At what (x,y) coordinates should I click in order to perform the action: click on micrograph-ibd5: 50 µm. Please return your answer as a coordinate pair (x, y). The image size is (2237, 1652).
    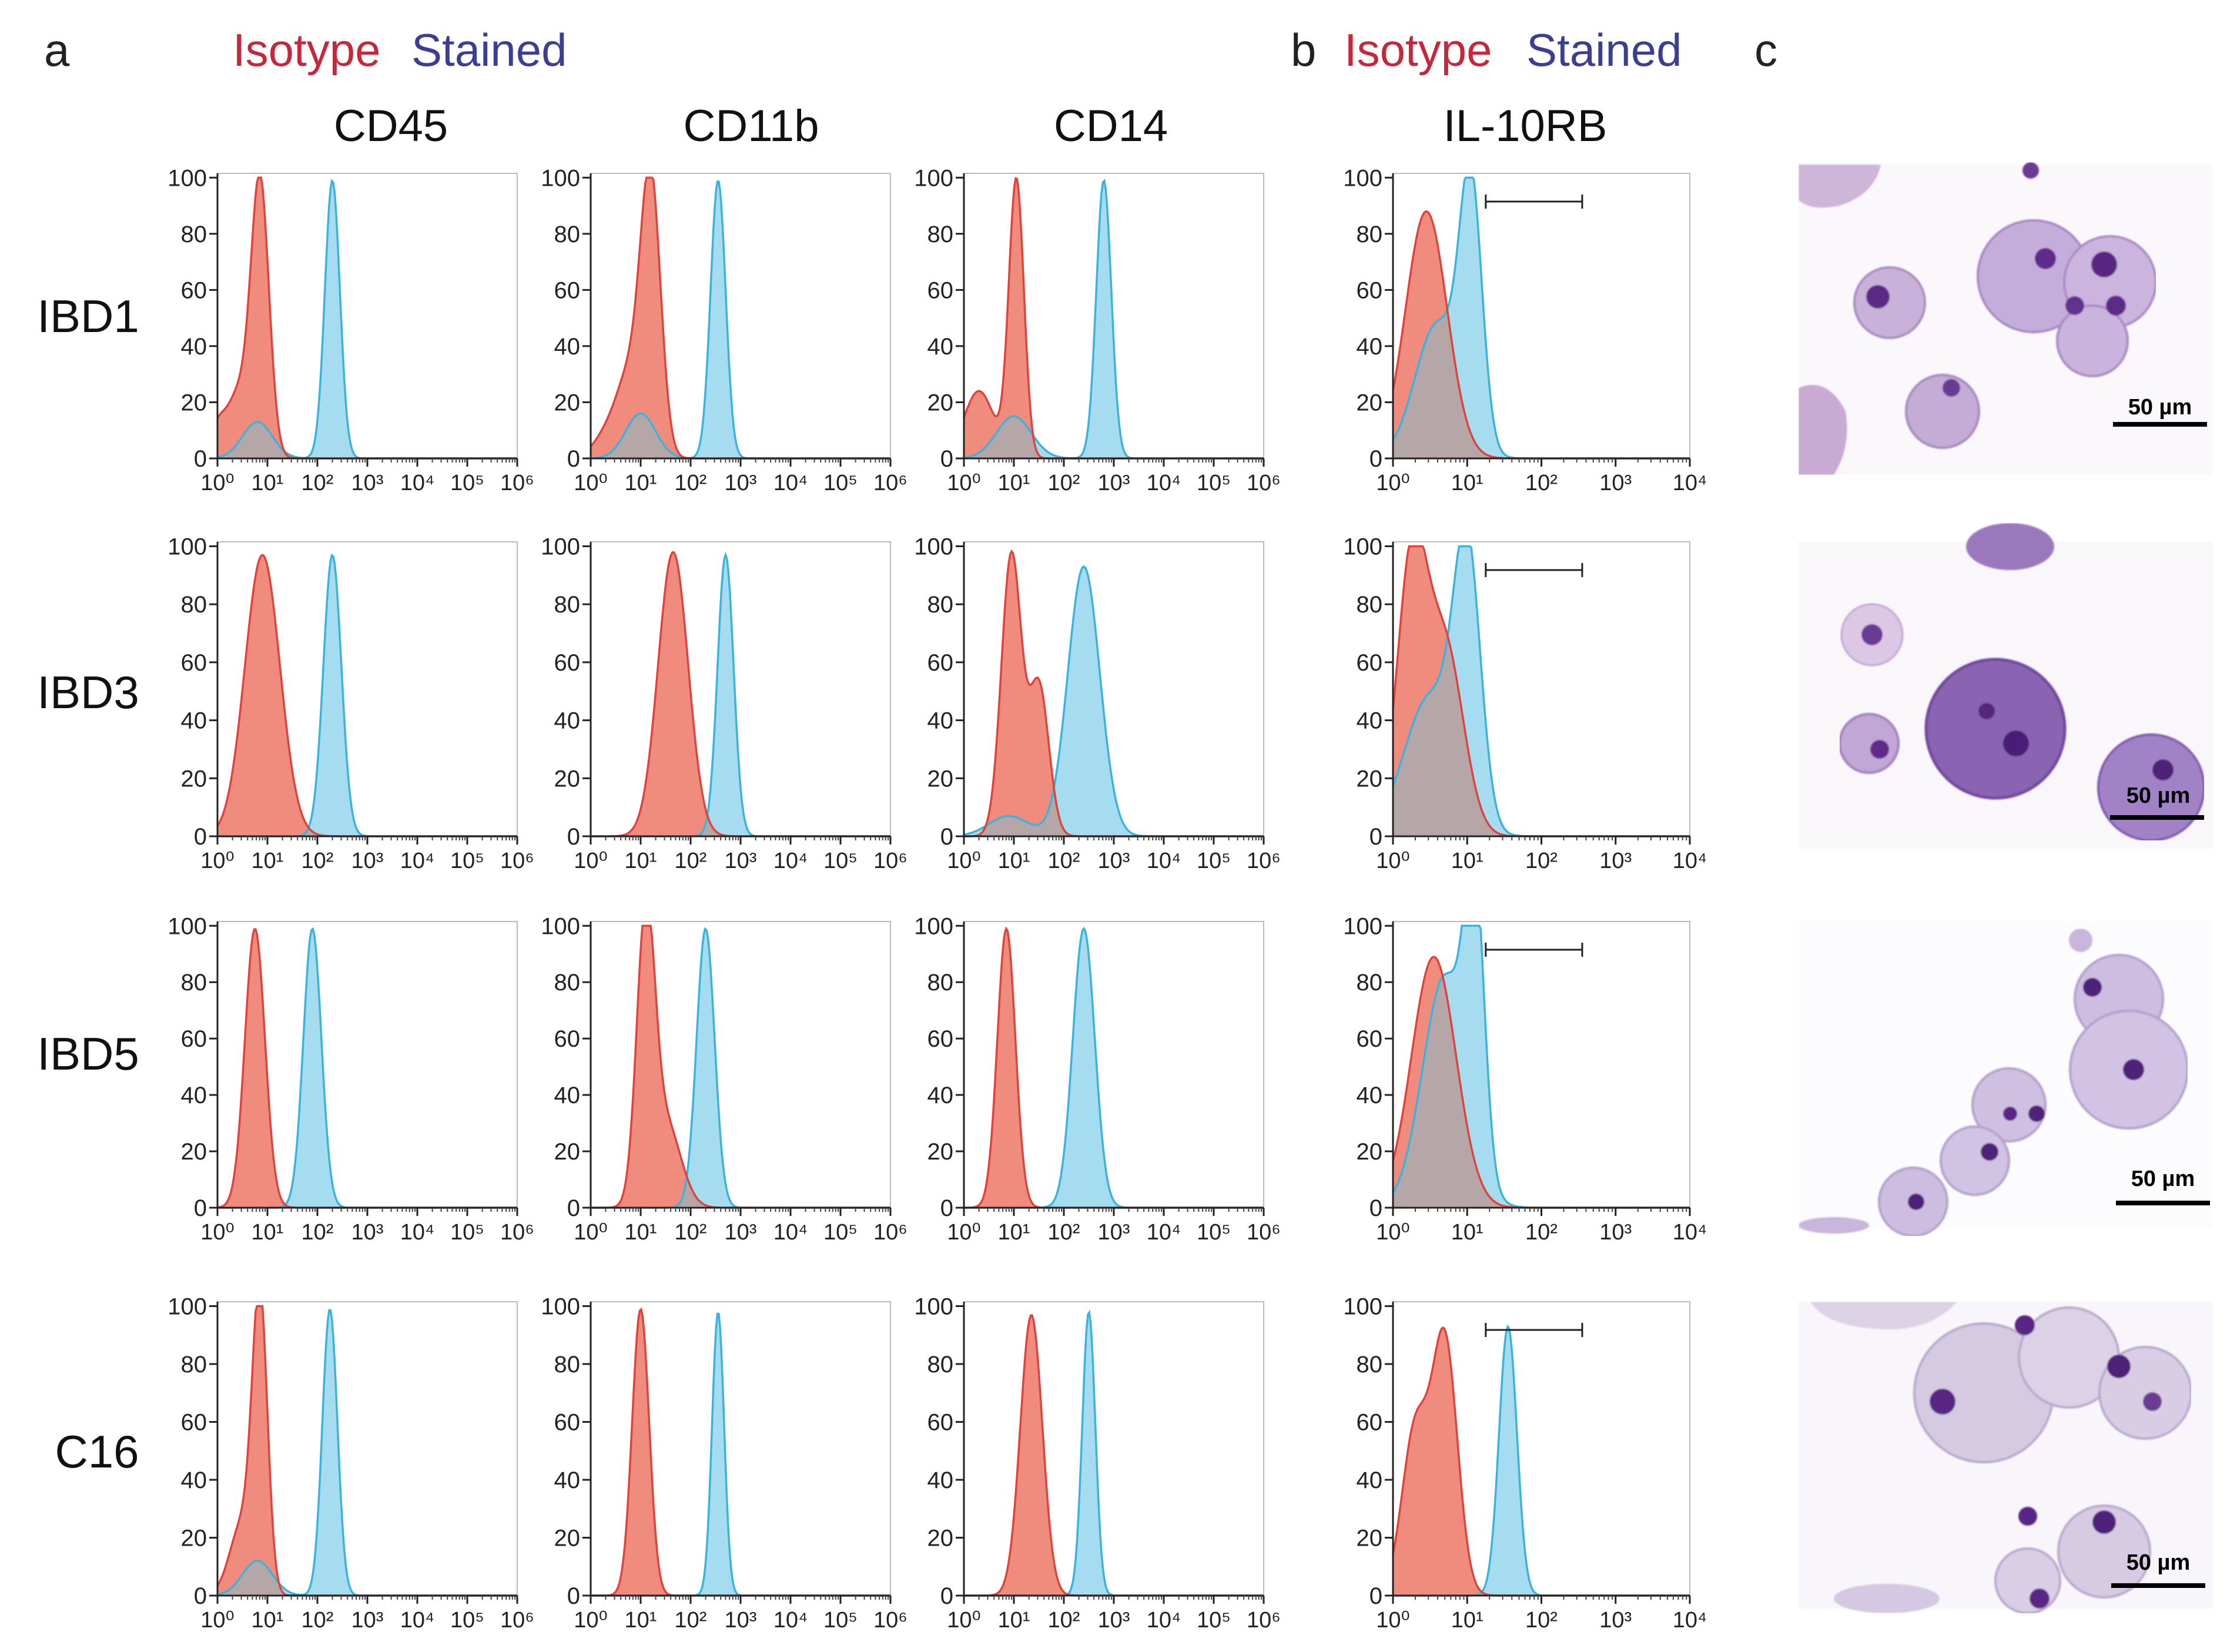
    Looking at the image, I should click on (2006, 1079).